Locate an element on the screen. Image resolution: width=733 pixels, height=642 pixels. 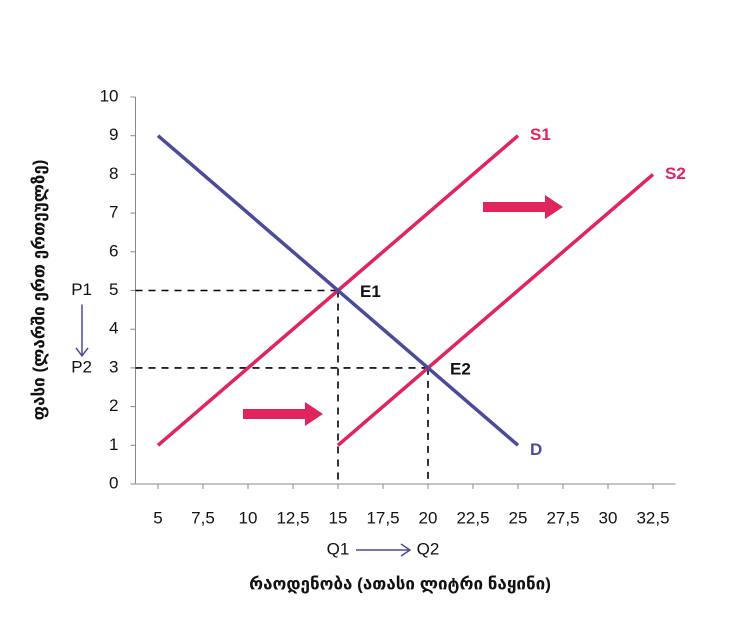
series-label: D is located at coordinates (536, 449).